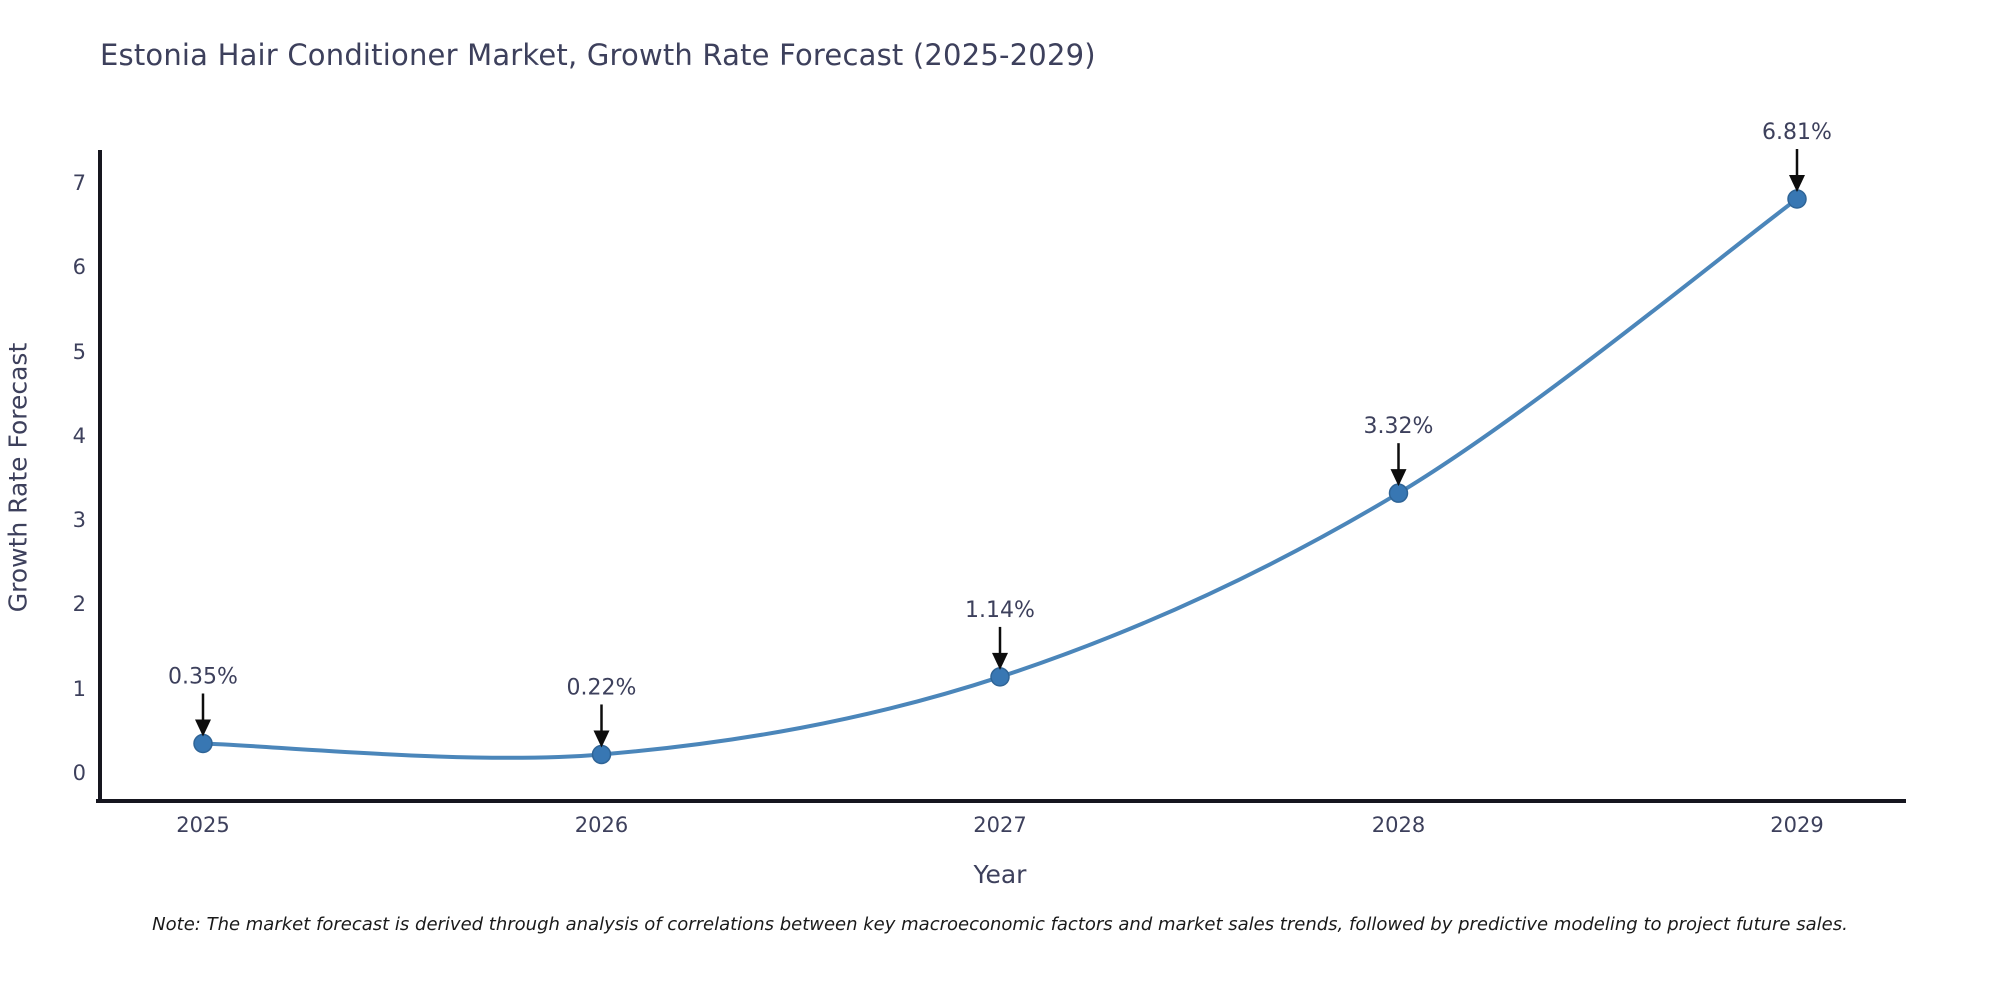  I want to click on y-axis-spine, so click(100, 476).